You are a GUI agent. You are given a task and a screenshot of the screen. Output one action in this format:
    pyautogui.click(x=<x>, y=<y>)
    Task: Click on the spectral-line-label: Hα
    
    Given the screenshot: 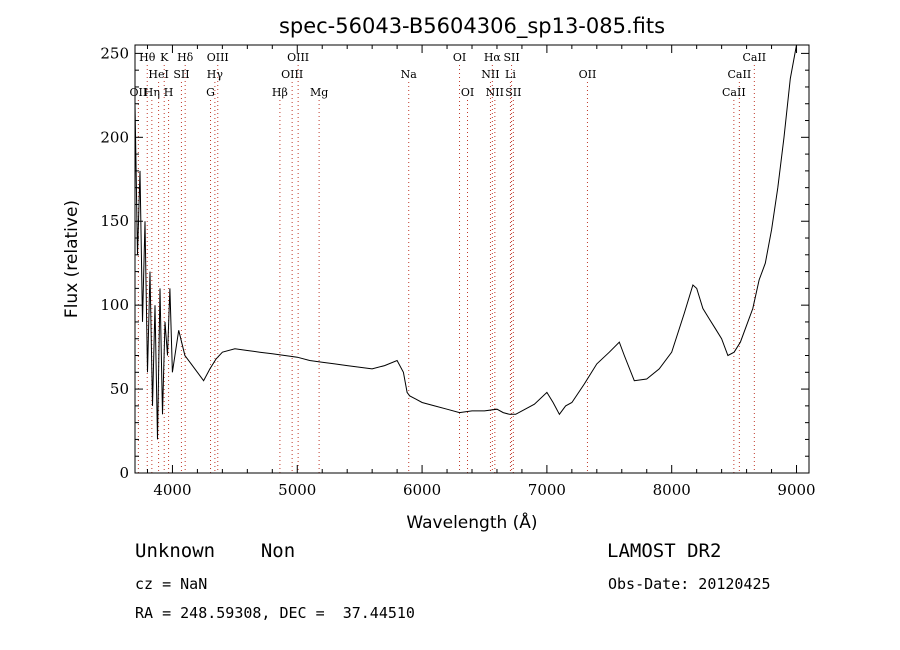 What is the action you would take?
    pyautogui.click(x=493, y=57)
    